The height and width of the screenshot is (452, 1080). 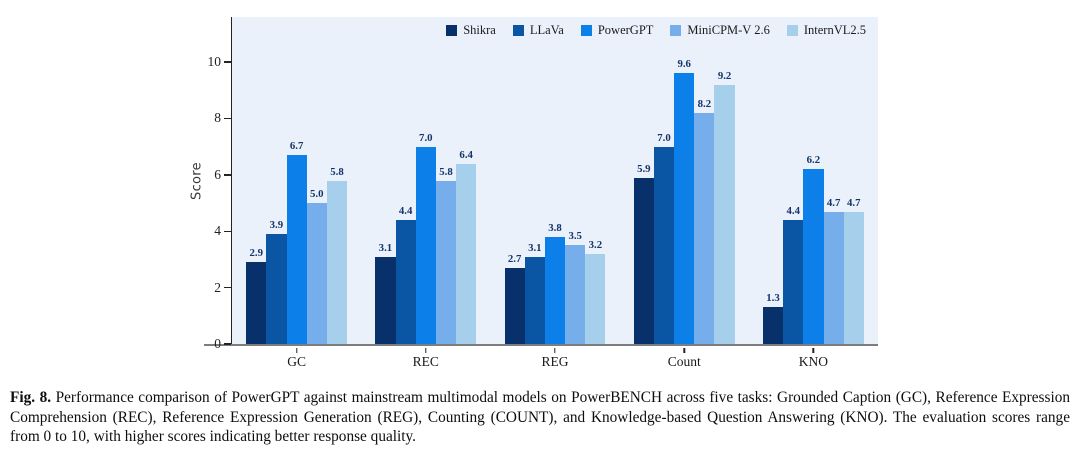 What do you see at coordinates (296, 242) in the screenshot?
I see `bar: 6.7` at bounding box center [296, 242].